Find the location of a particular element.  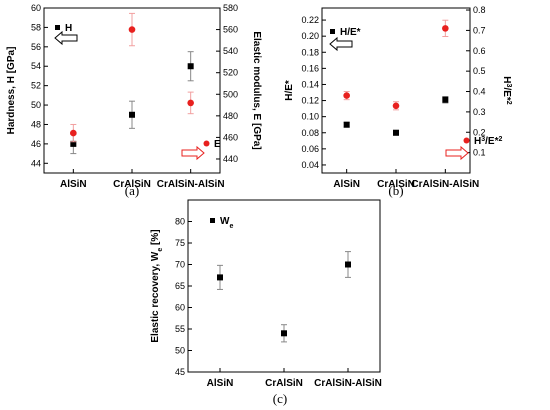

y-tick-label: 54 is located at coordinates (36, 66).